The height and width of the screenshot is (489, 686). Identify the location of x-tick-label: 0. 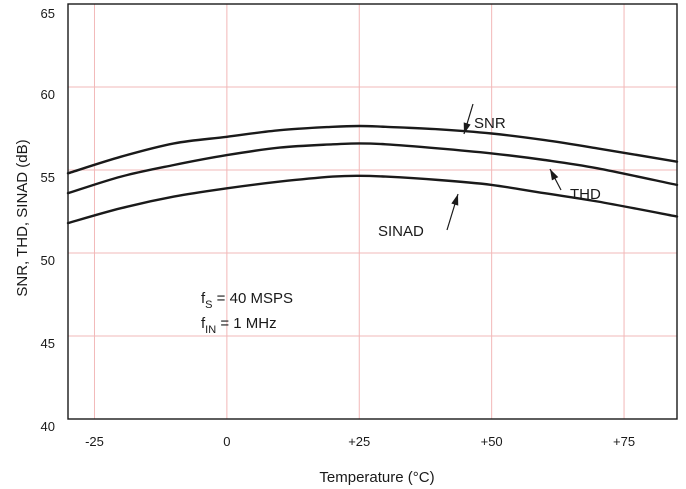
(226, 441).